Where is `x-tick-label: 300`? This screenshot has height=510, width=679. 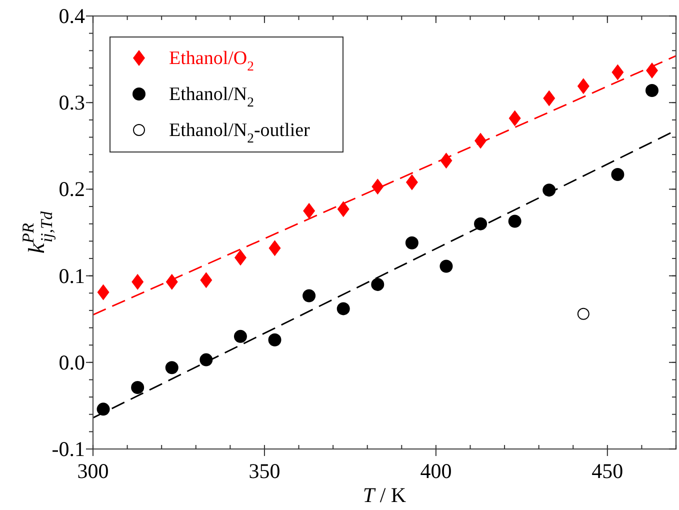
x-tick-label: 300 is located at coordinates (93, 471).